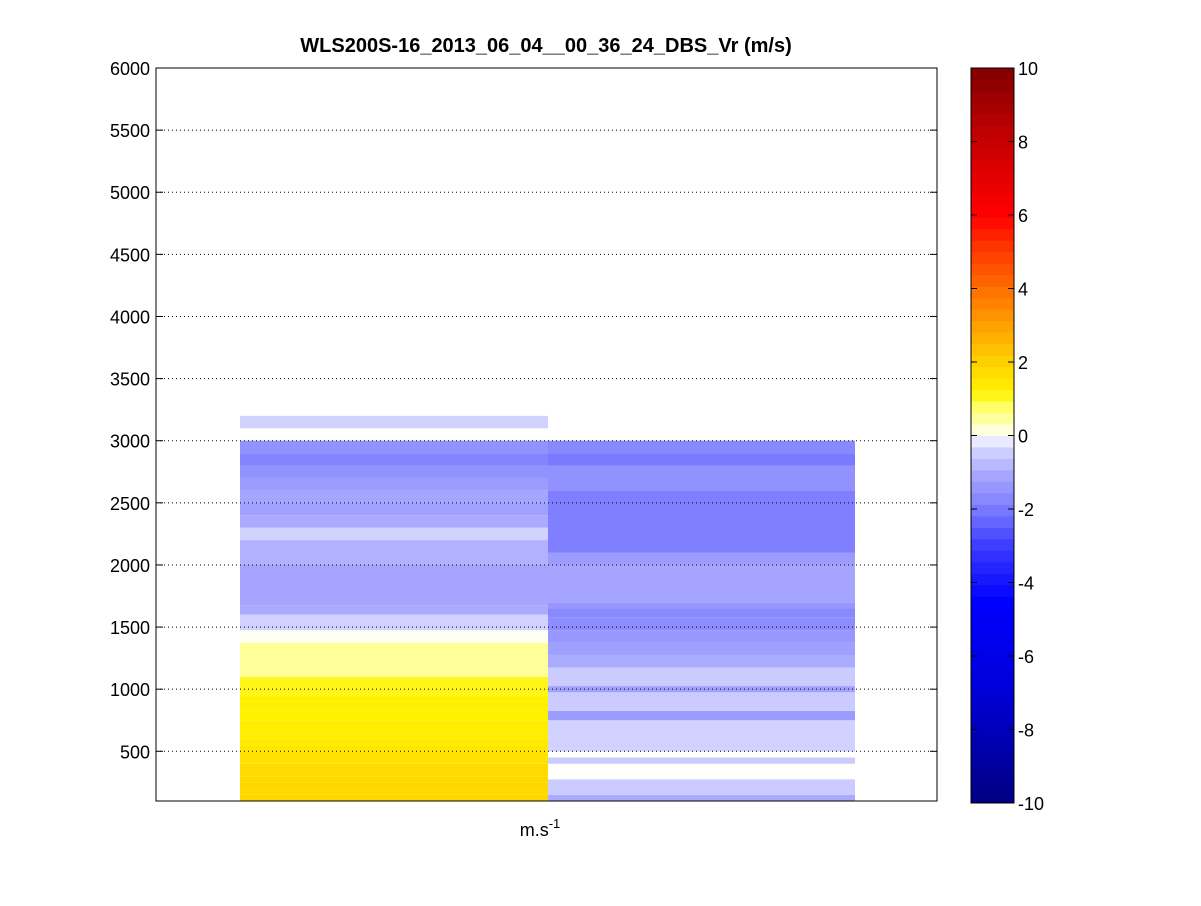 The height and width of the screenshot is (906, 1201). I want to click on y-tick-label: 2000, so click(130, 566).